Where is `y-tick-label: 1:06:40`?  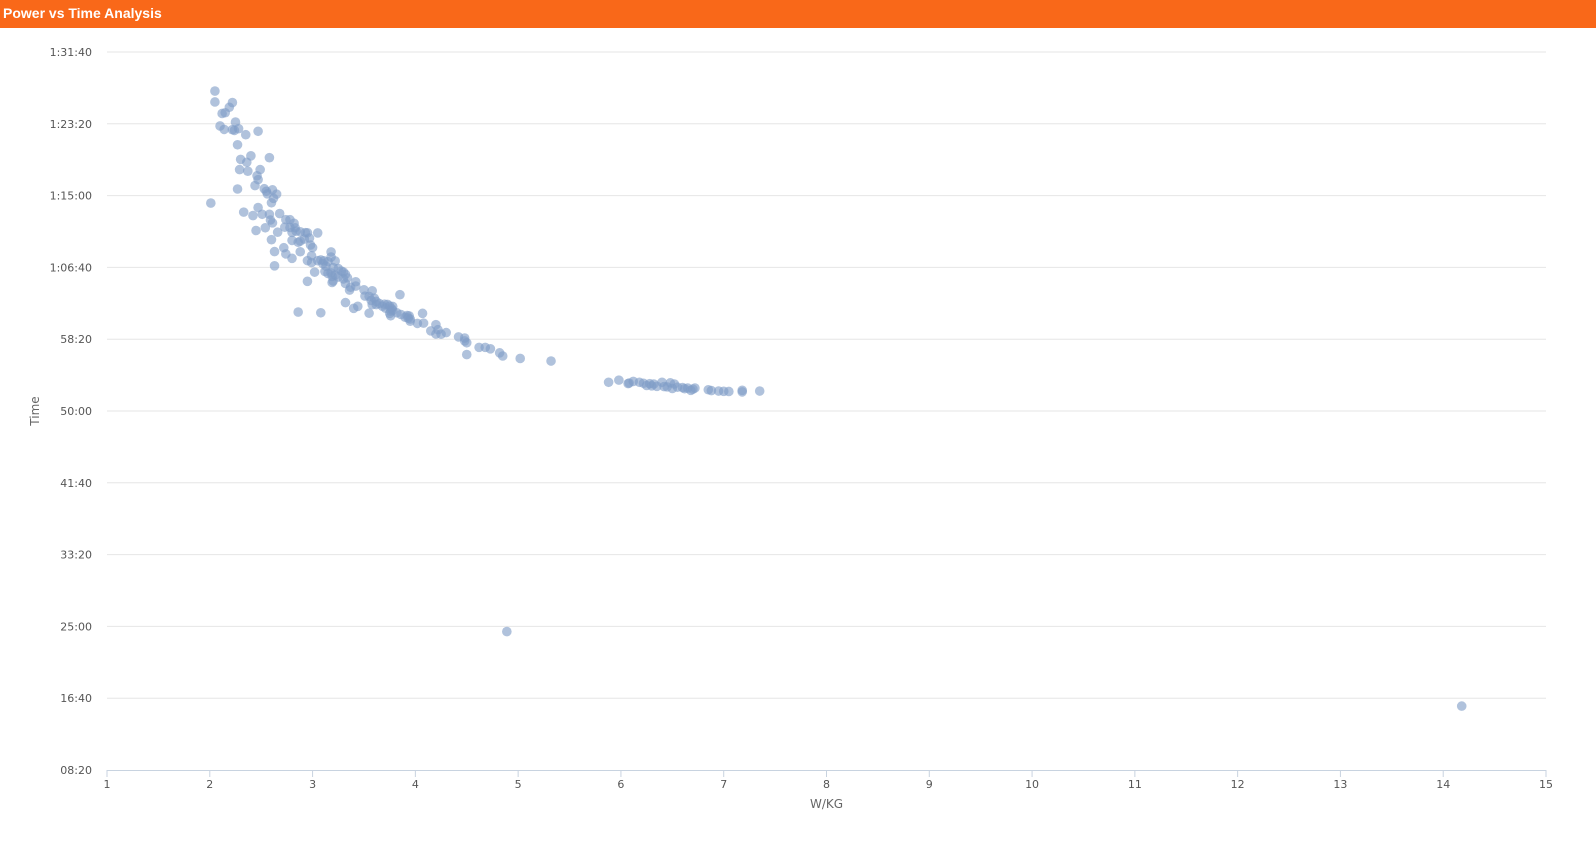
y-tick-label: 1:06:40 is located at coordinates (71, 267).